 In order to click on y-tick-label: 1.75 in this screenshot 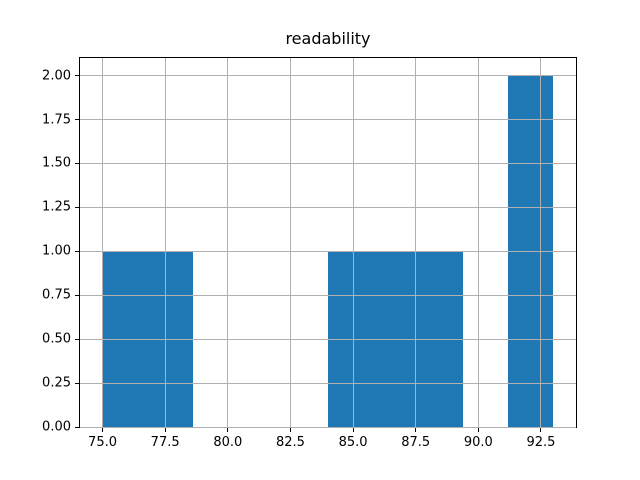, I will do `click(56, 119)`.